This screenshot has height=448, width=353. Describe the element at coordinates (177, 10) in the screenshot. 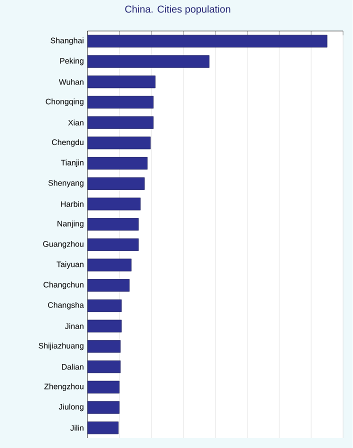

I see `chart-title: China. Cities population` at that location.